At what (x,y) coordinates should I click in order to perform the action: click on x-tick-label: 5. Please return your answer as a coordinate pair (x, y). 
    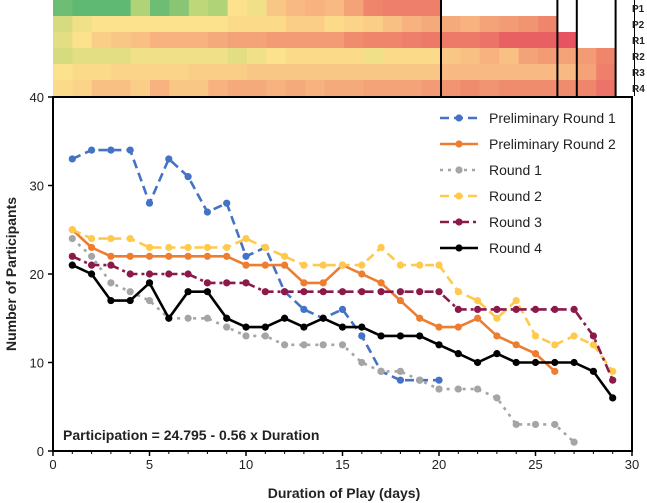
    Looking at the image, I should click on (149, 464).